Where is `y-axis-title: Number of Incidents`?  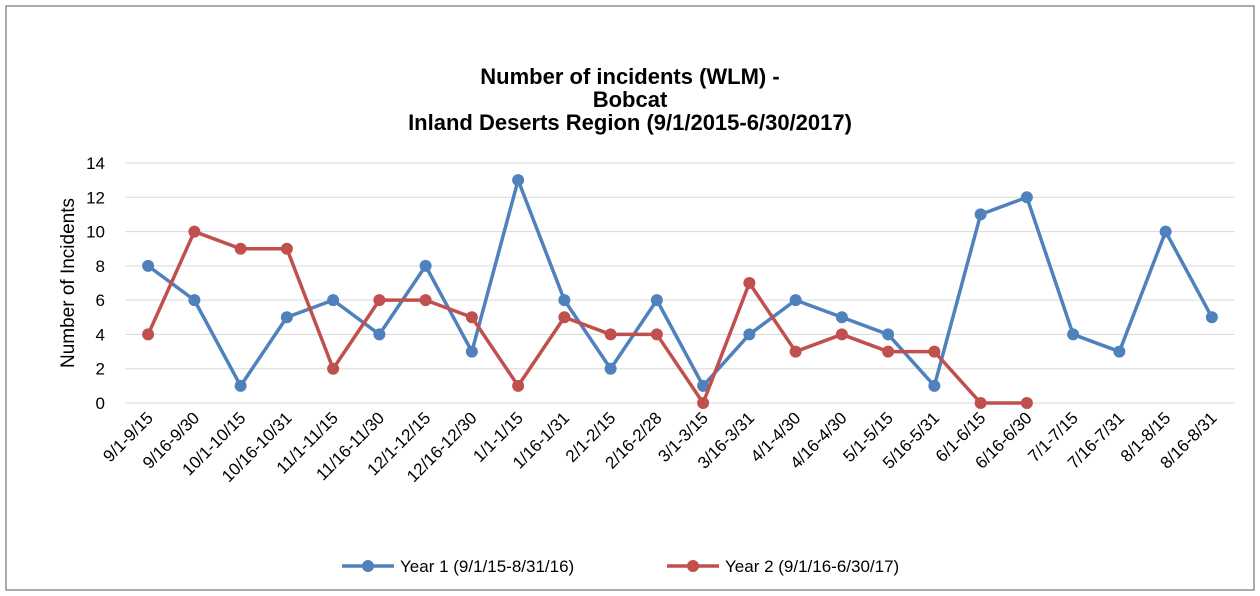
y-axis-title: Number of Incidents is located at coordinates (68, 283).